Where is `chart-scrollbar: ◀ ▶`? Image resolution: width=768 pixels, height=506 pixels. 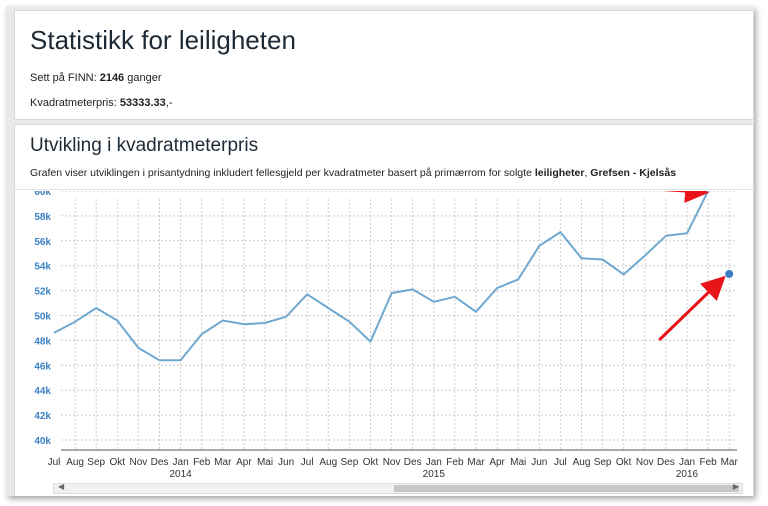
chart-scrollbar: ◀ ▶ is located at coordinates (398, 488).